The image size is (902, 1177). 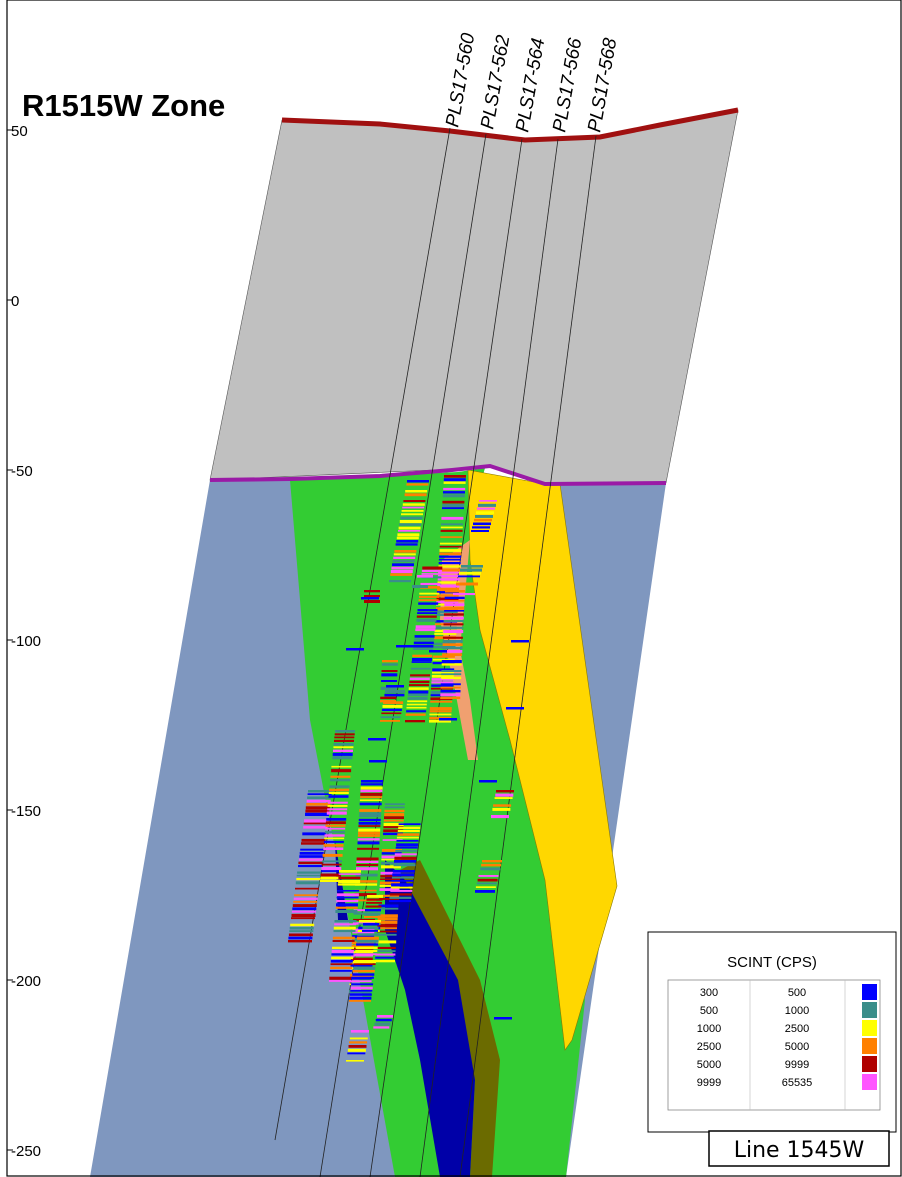 I want to click on dark-blue-pod, so click(x=430, y=1018).